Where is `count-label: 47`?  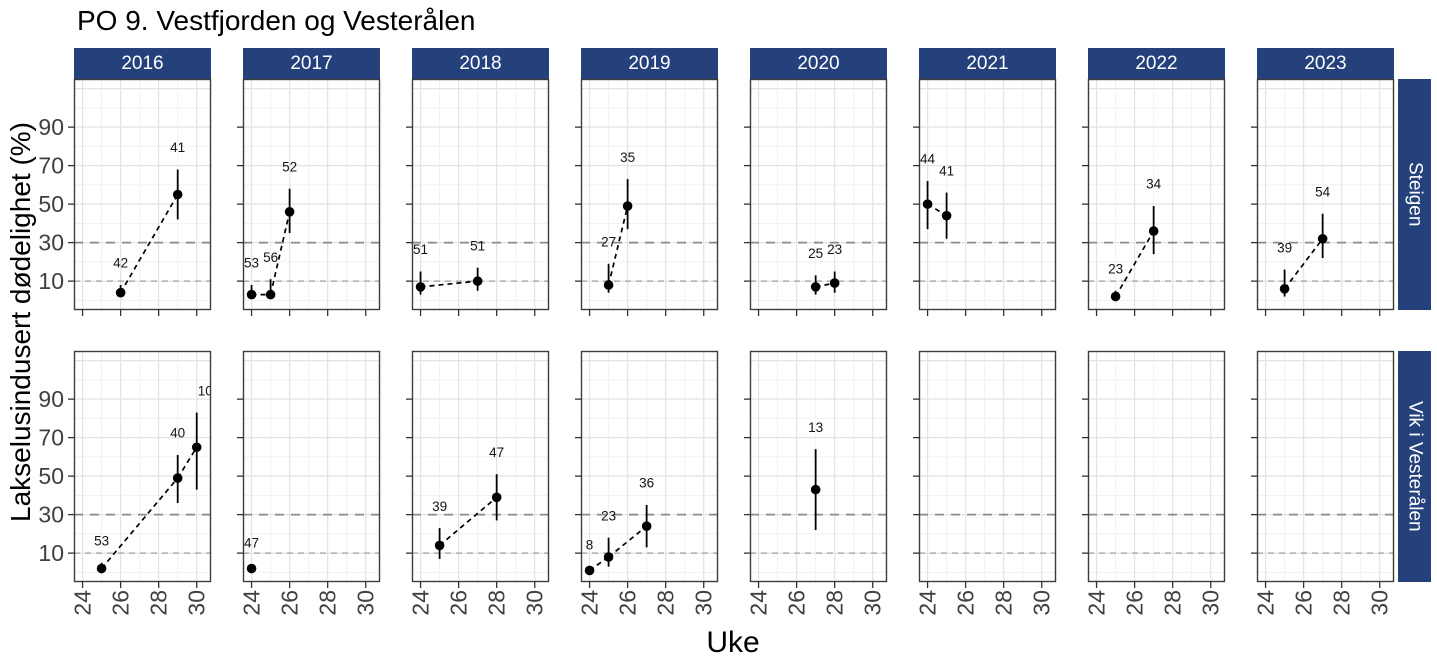
count-label: 47 is located at coordinates (251, 542).